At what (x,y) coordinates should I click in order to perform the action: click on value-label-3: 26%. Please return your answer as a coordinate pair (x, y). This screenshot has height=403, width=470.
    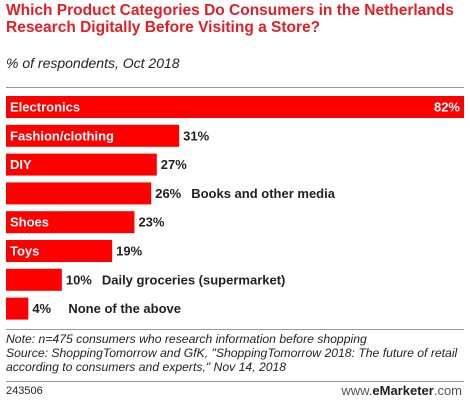
    Looking at the image, I should click on (168, 193).